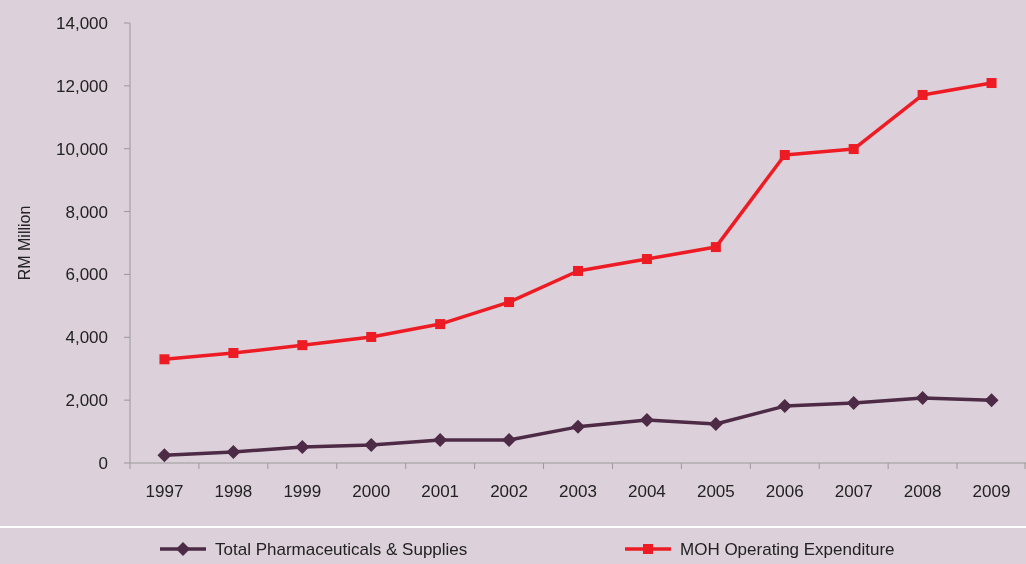 Image resolution: width=1026 pixels, height=564 pixels. Describe the element at coordinates (233, 491) in the screenshot. I see `x-tick-label: 1998` at that location.